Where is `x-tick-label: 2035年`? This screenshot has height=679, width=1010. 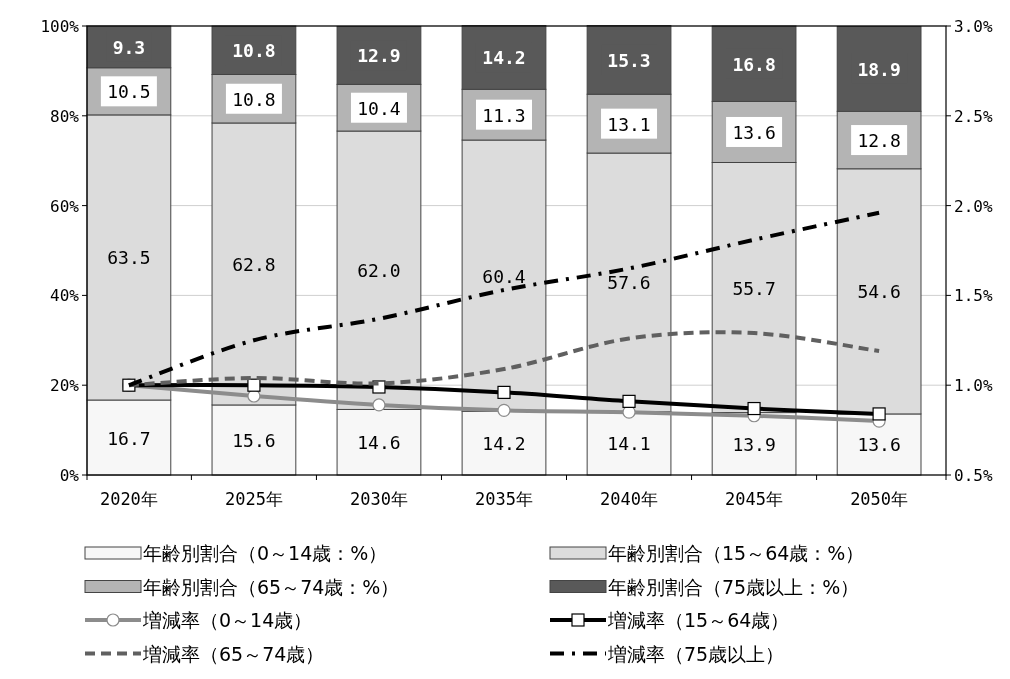 x-tick-label: 2035年 is located at coordinates (504, 499).